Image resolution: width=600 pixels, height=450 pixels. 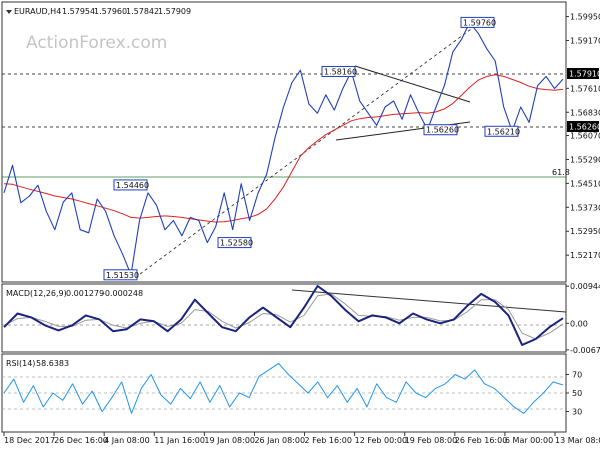 I want to click on x-tick-label: 19 Jan 08:00, so click(x=229, y=440).